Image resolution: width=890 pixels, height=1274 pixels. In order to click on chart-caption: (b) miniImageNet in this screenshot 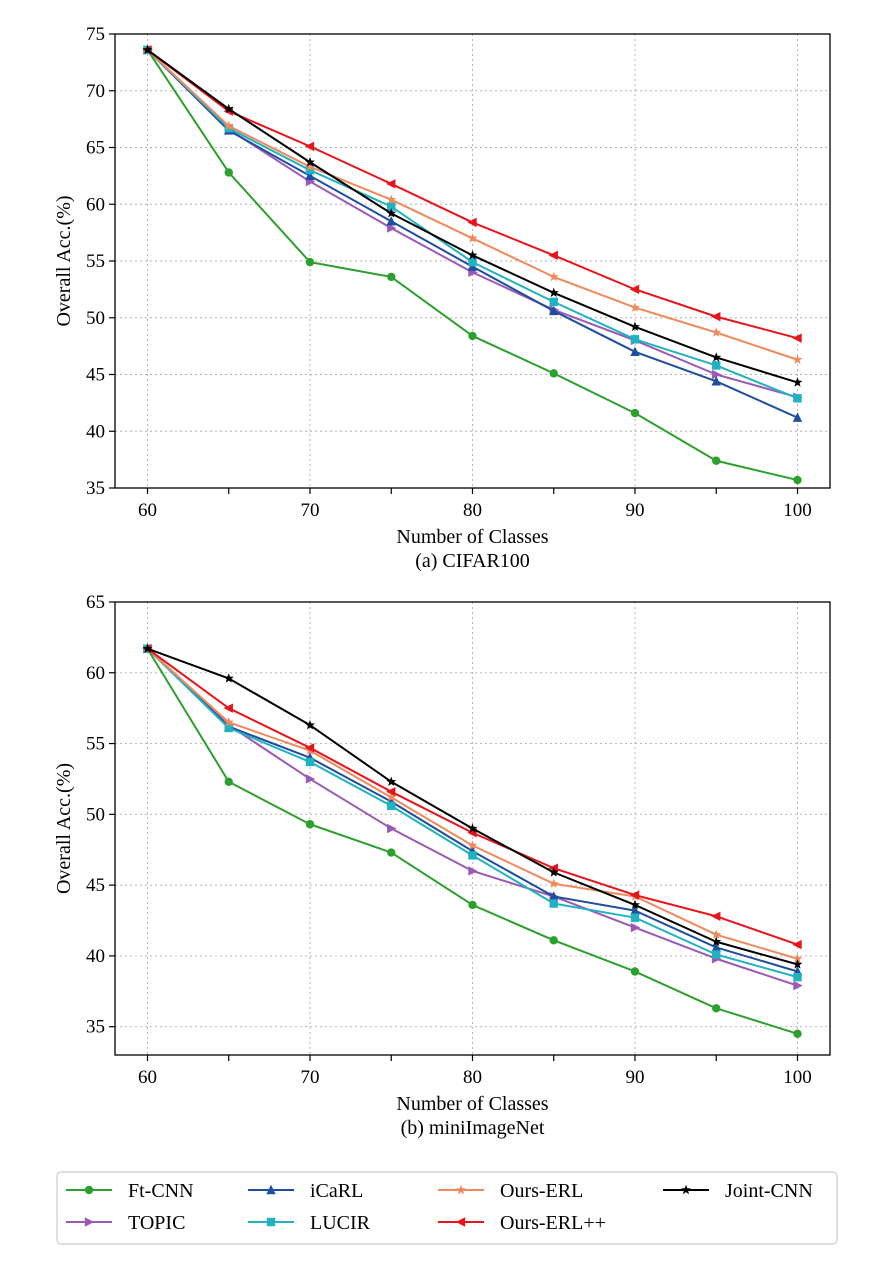, I will do `click(473, 1128)`.